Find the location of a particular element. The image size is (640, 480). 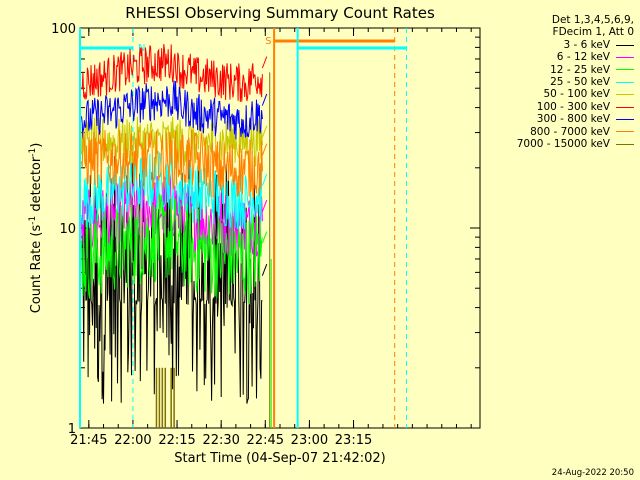

legend-item: 800 - 7000 keV is located at coordinates (556, 132).